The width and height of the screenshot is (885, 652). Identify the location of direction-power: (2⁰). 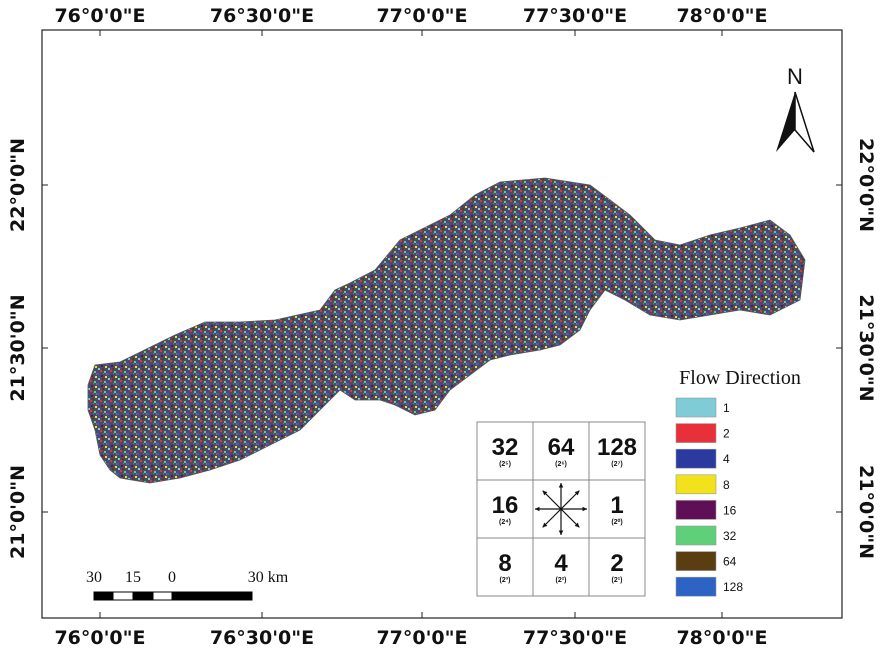
(616, 522).